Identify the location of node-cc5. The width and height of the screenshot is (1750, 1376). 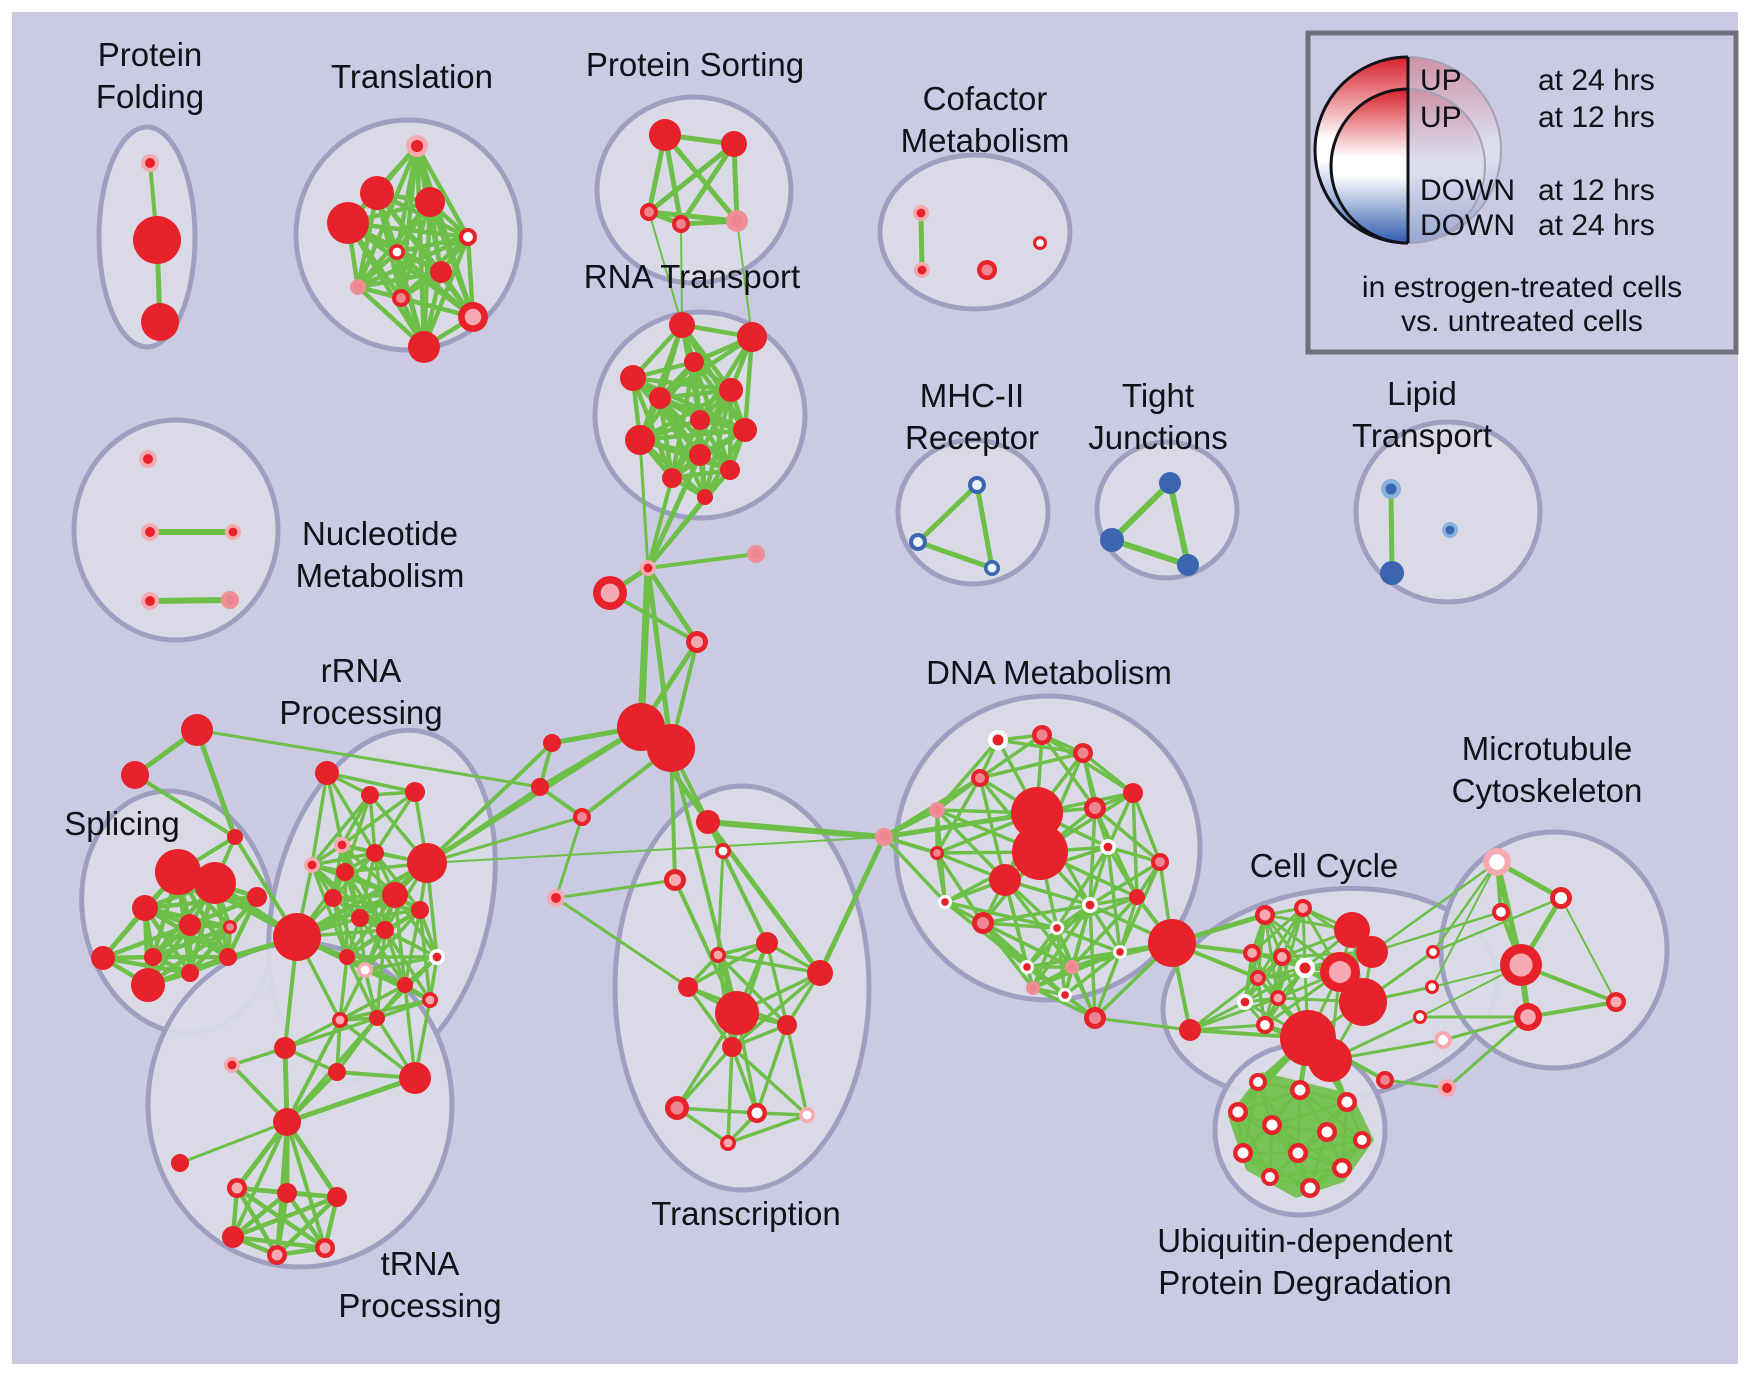
(1252, 953).